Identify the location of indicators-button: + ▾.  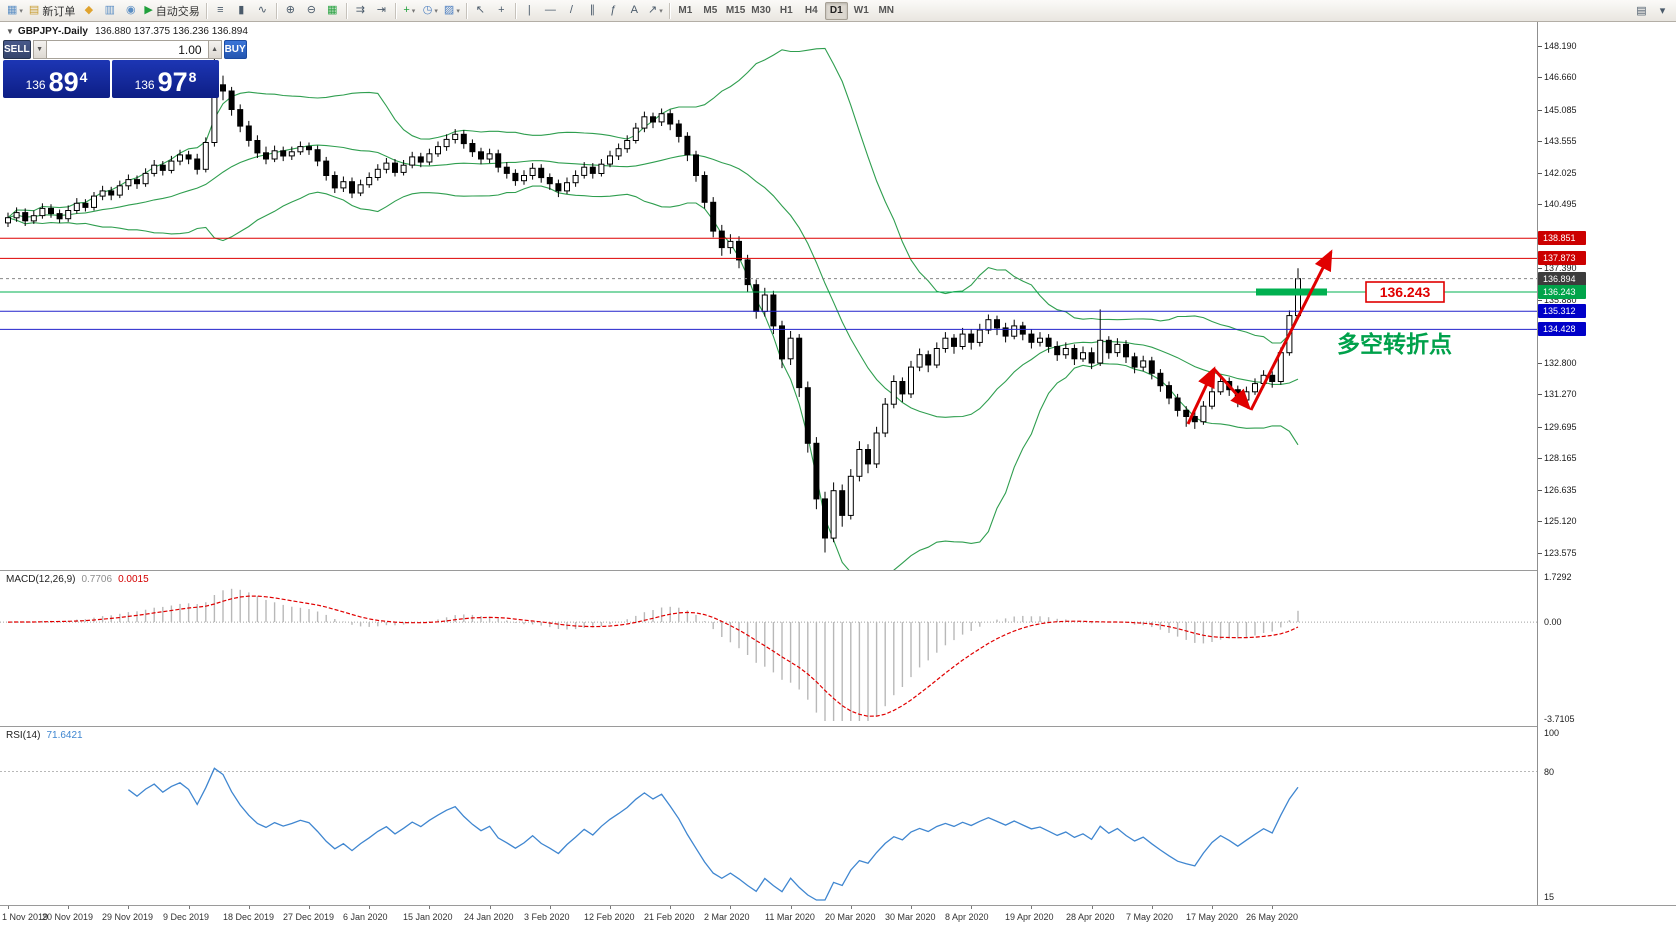
(409, 11).